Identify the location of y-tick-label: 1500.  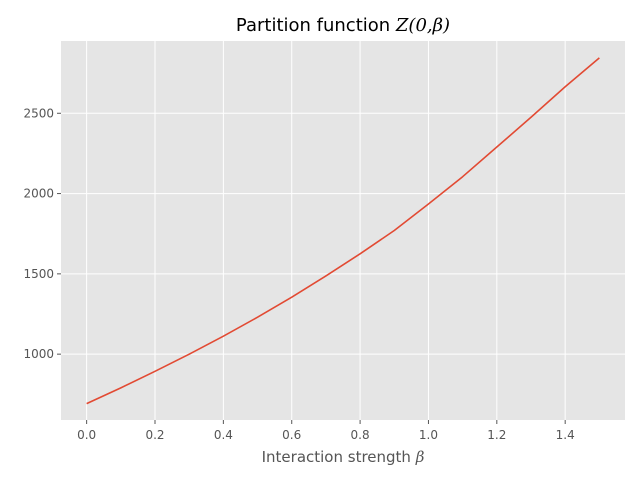
(38, 274).